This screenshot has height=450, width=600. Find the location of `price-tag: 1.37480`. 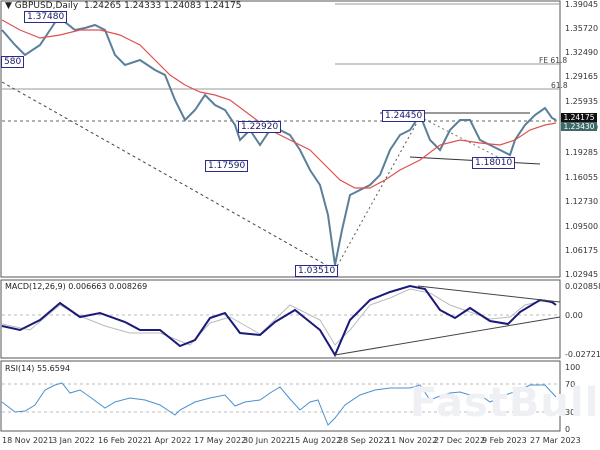

price-tag: 1.37480 is located at coordinates (46, 17).